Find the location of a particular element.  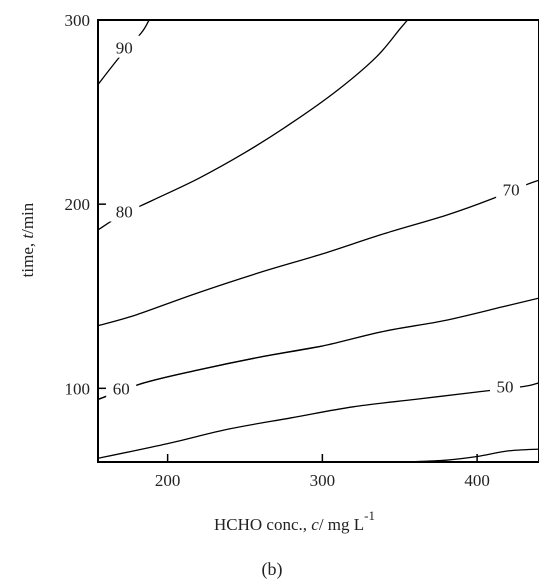

contour-label: 70 is located at coordinates (511, 189).